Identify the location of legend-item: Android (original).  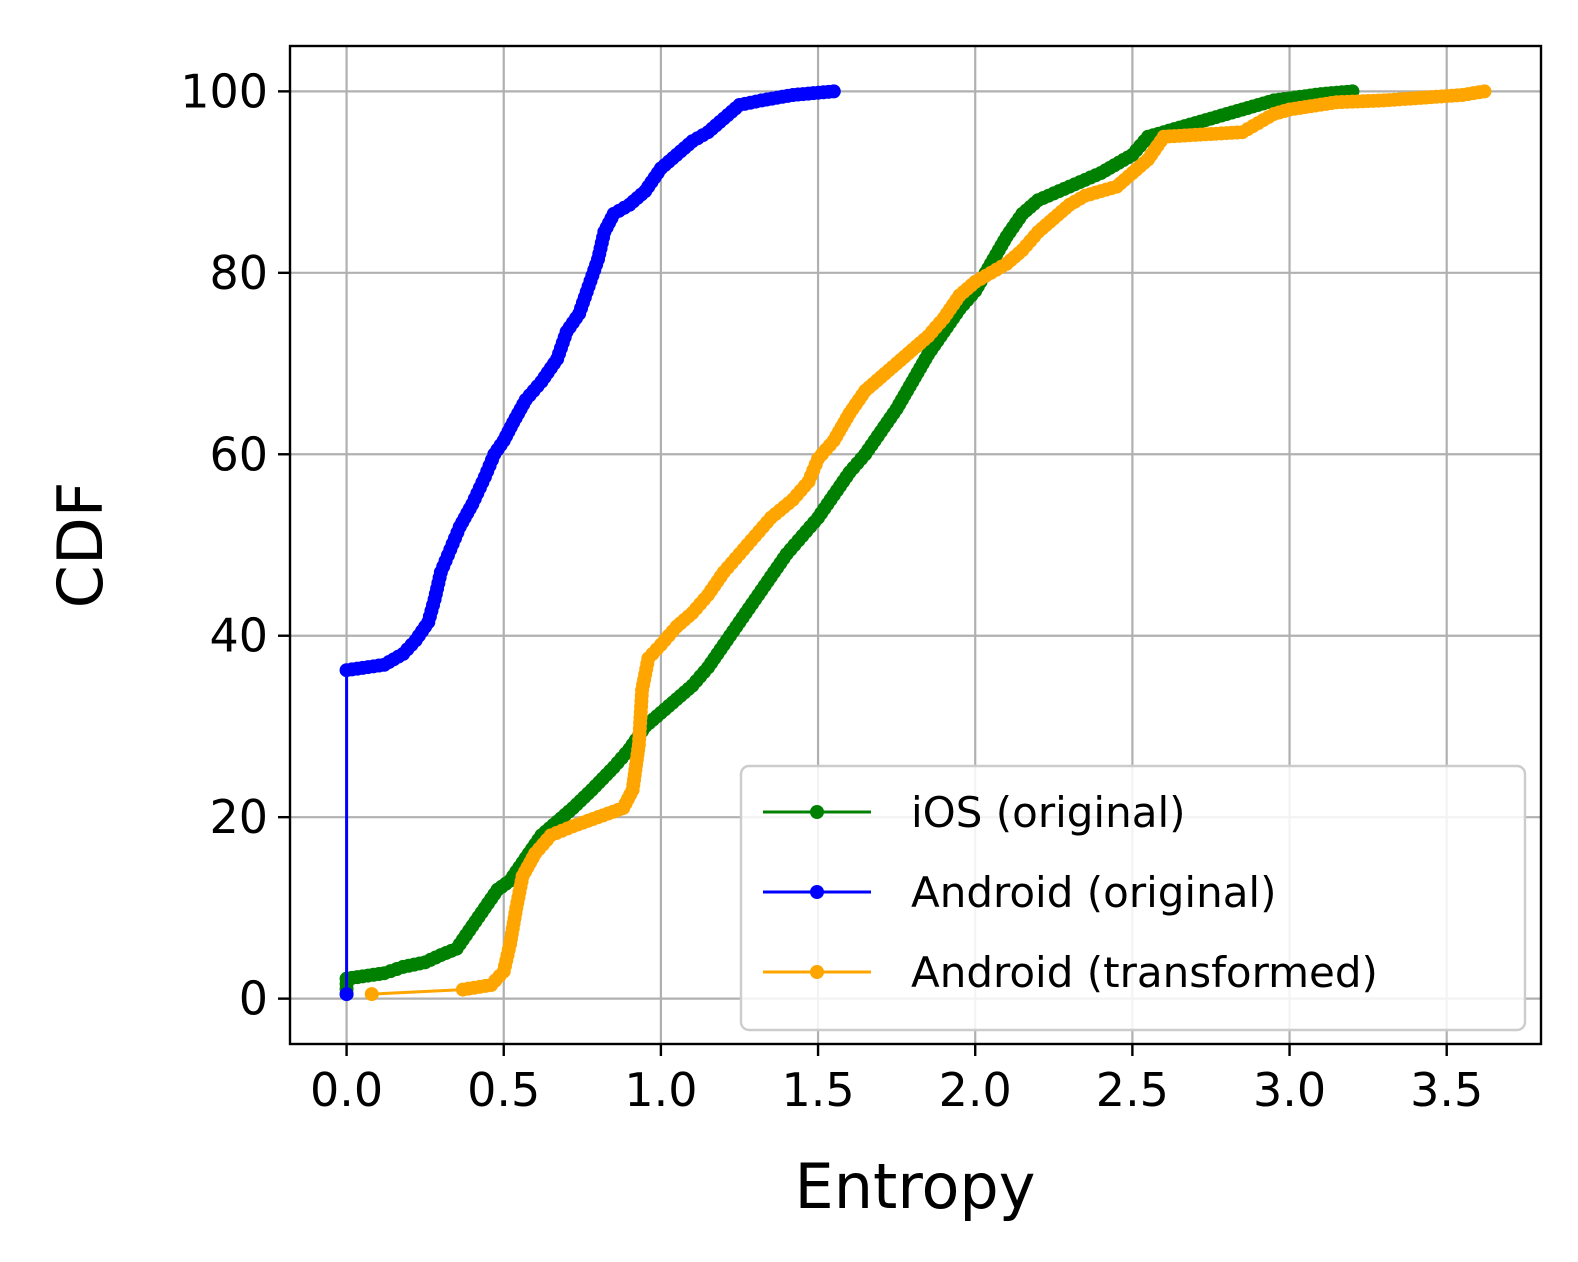
(1020, 892).